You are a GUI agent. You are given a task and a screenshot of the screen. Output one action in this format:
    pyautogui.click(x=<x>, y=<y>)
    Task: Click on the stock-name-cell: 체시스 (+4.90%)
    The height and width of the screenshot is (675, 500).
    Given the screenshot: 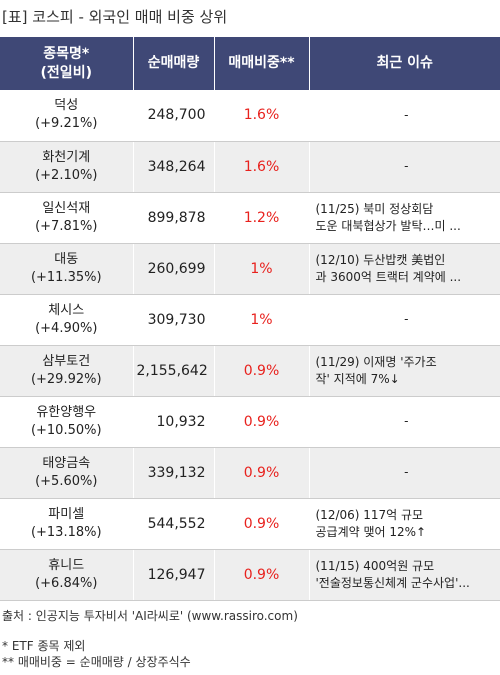 What is the action you would take?
    pyautogui.click(x=67, y=320)
    